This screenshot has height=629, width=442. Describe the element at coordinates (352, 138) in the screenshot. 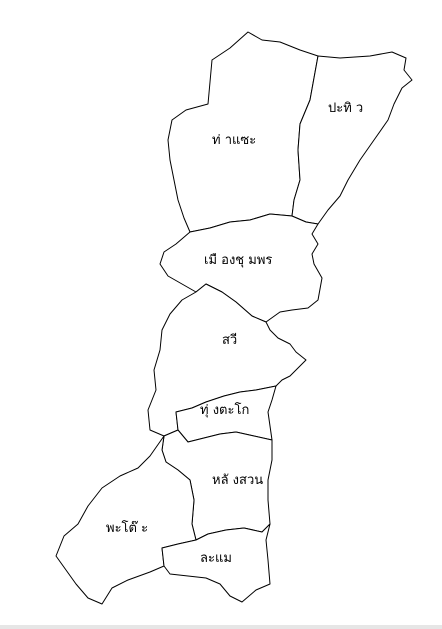

I see `district-pathio` at that location.